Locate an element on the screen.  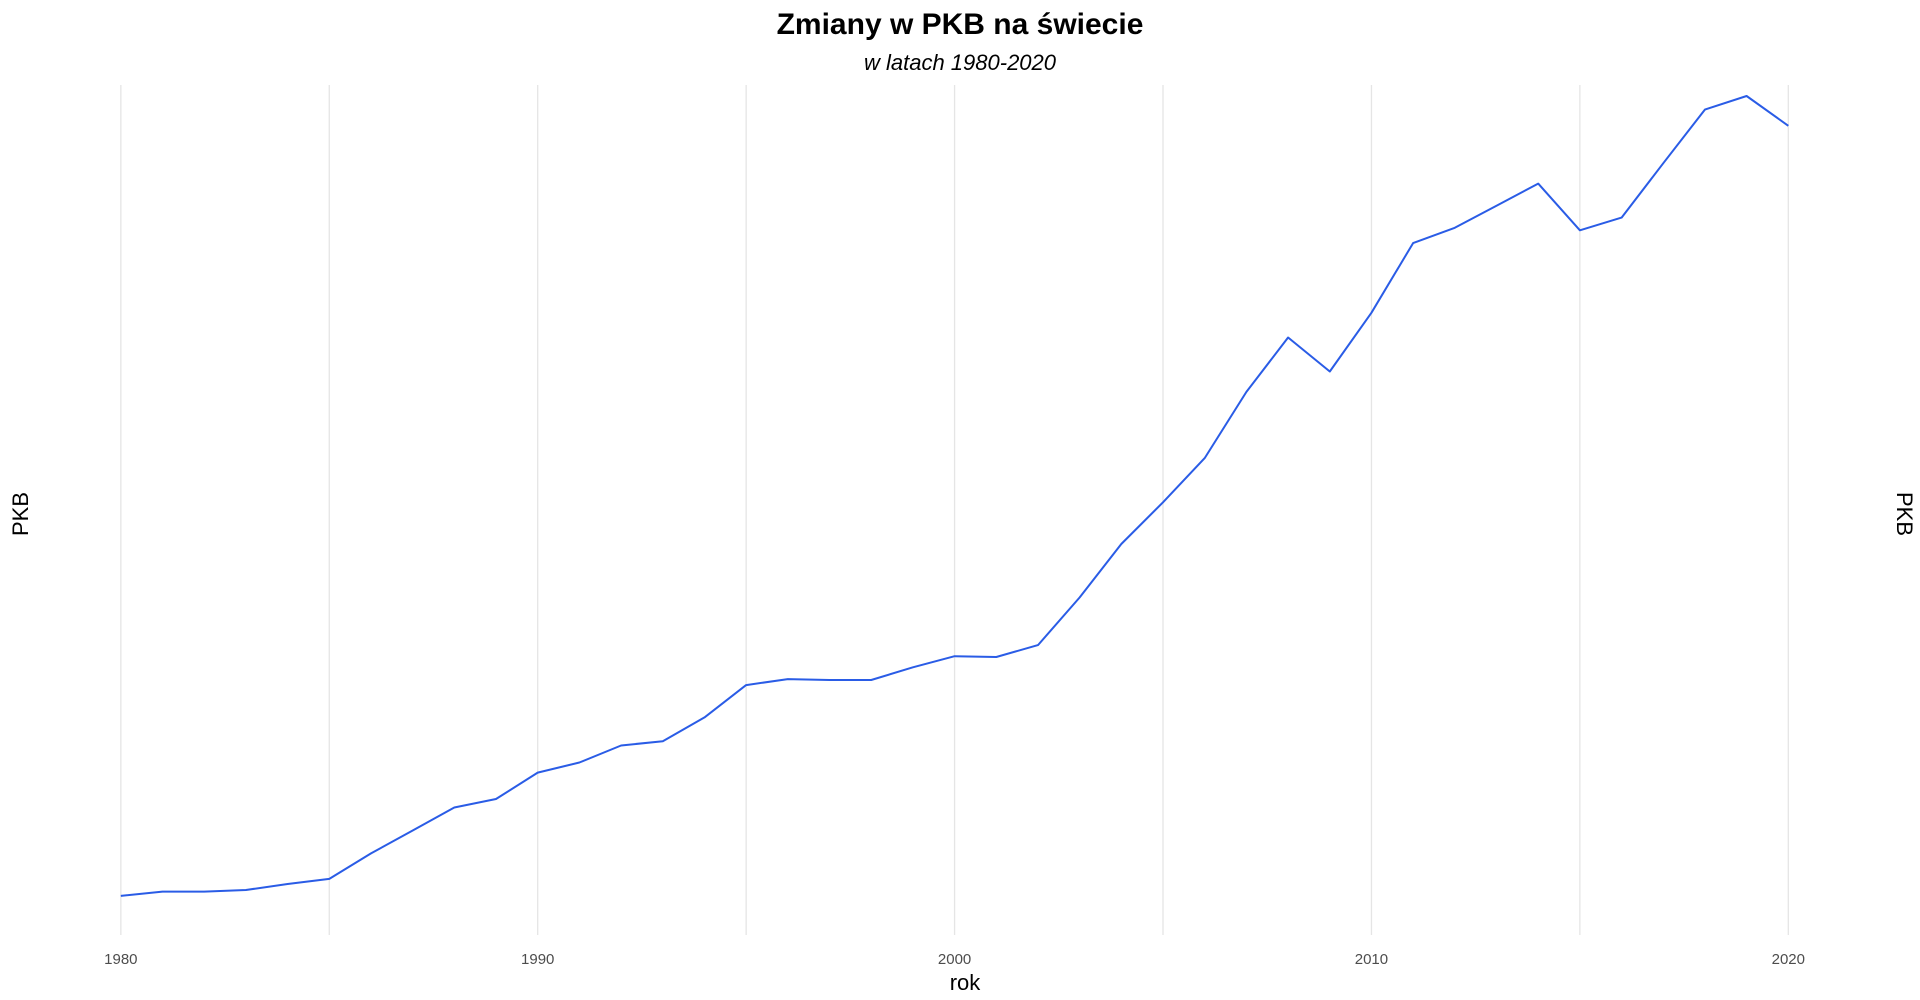
y-axis-label: PKB is located at coordinates (20, 514).